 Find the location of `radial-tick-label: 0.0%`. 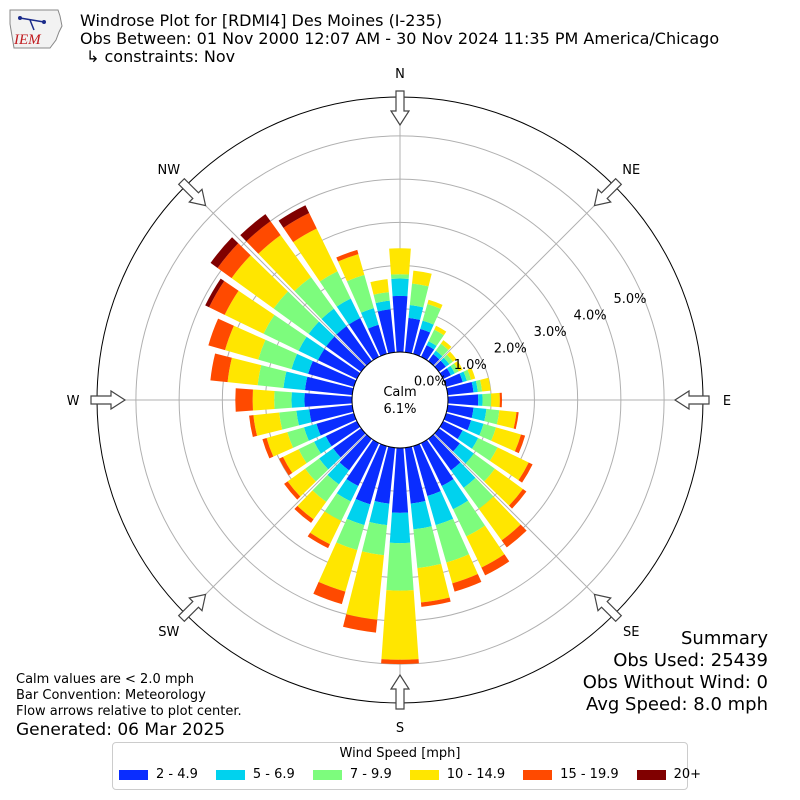

radial-tick-label: 0.0% is located at coordinates (430, 382).